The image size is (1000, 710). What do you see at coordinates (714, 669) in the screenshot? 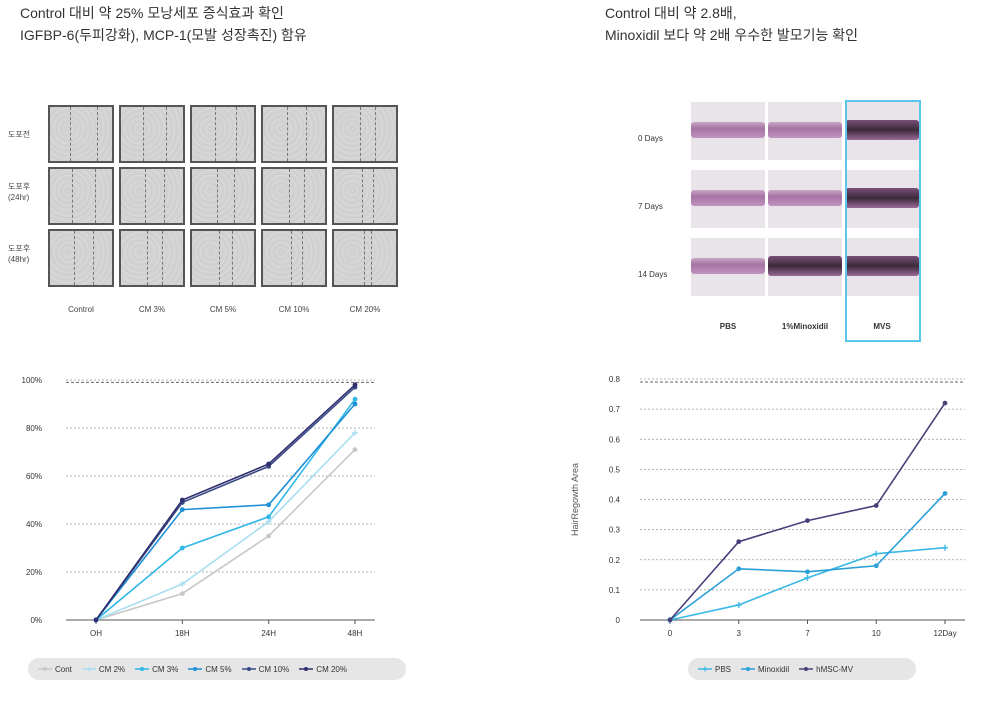
I see `legend-item: PBS` at bounding box center [714, 669].